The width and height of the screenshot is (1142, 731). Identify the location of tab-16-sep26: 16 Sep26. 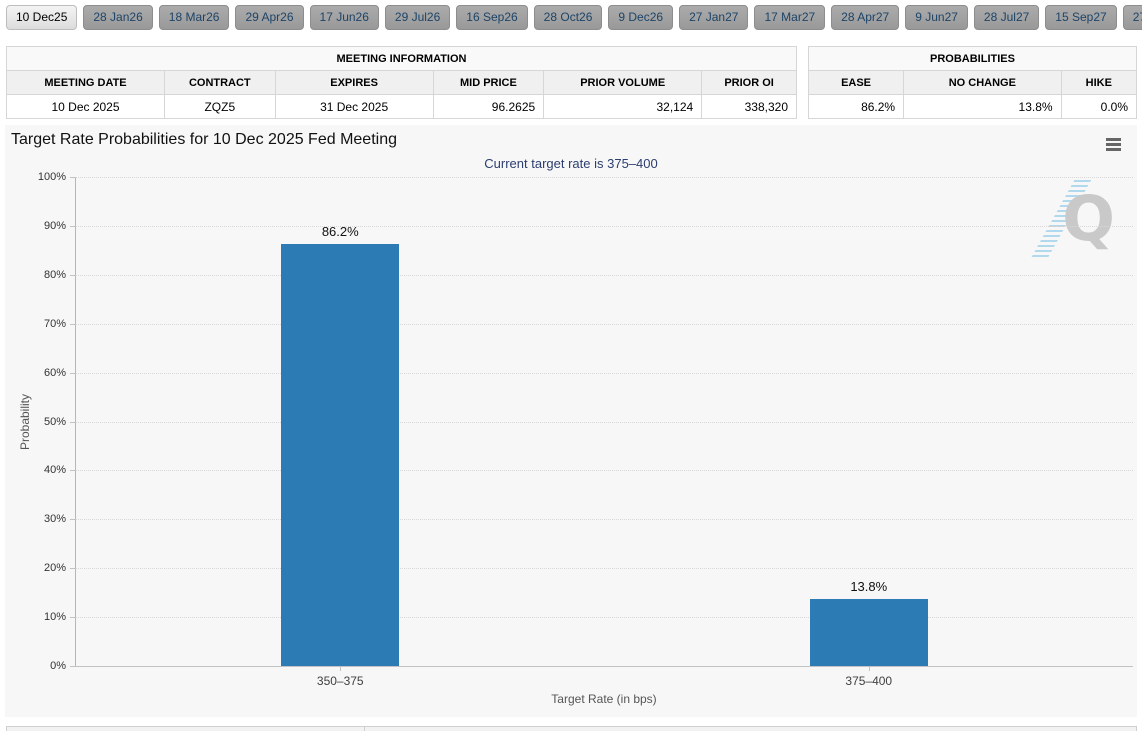
(492, 17).